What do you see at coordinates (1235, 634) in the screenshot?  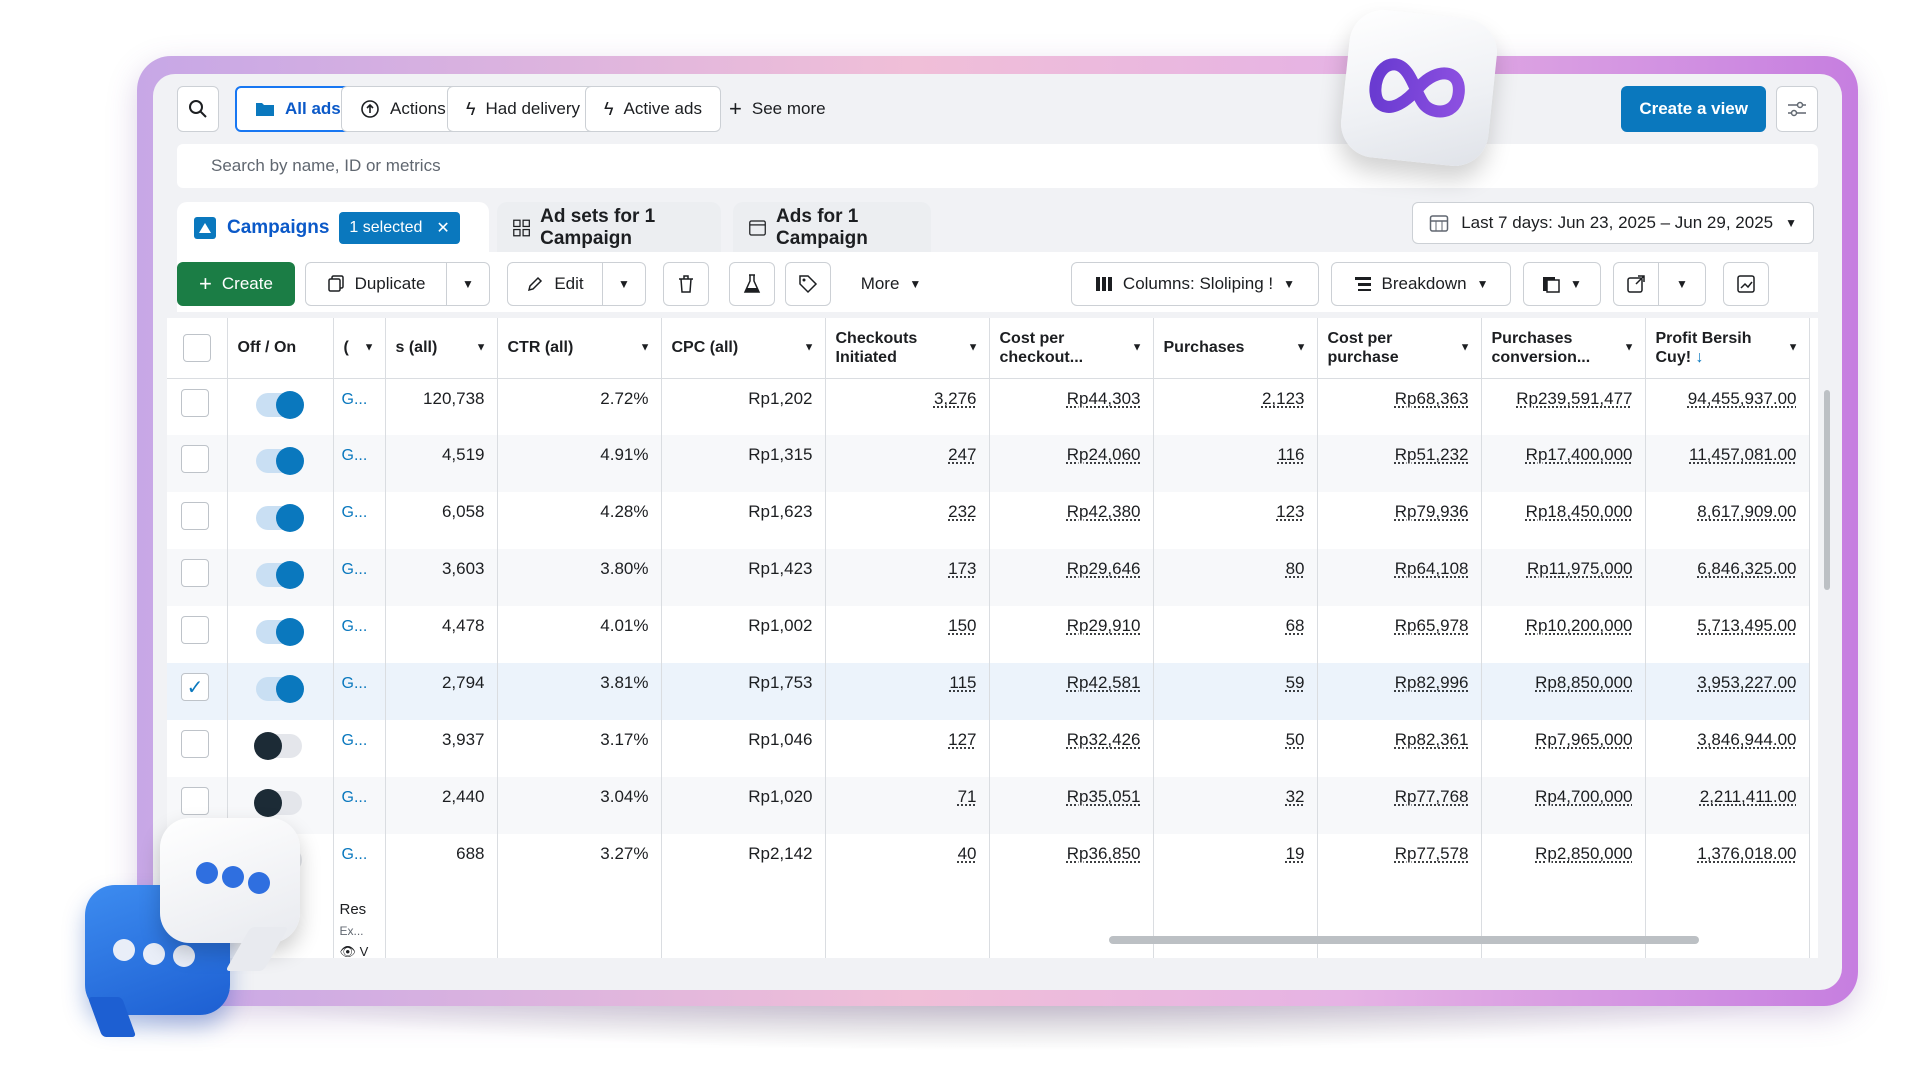 I see `purchases-cell: 68` at bounding box center [1235, 634].